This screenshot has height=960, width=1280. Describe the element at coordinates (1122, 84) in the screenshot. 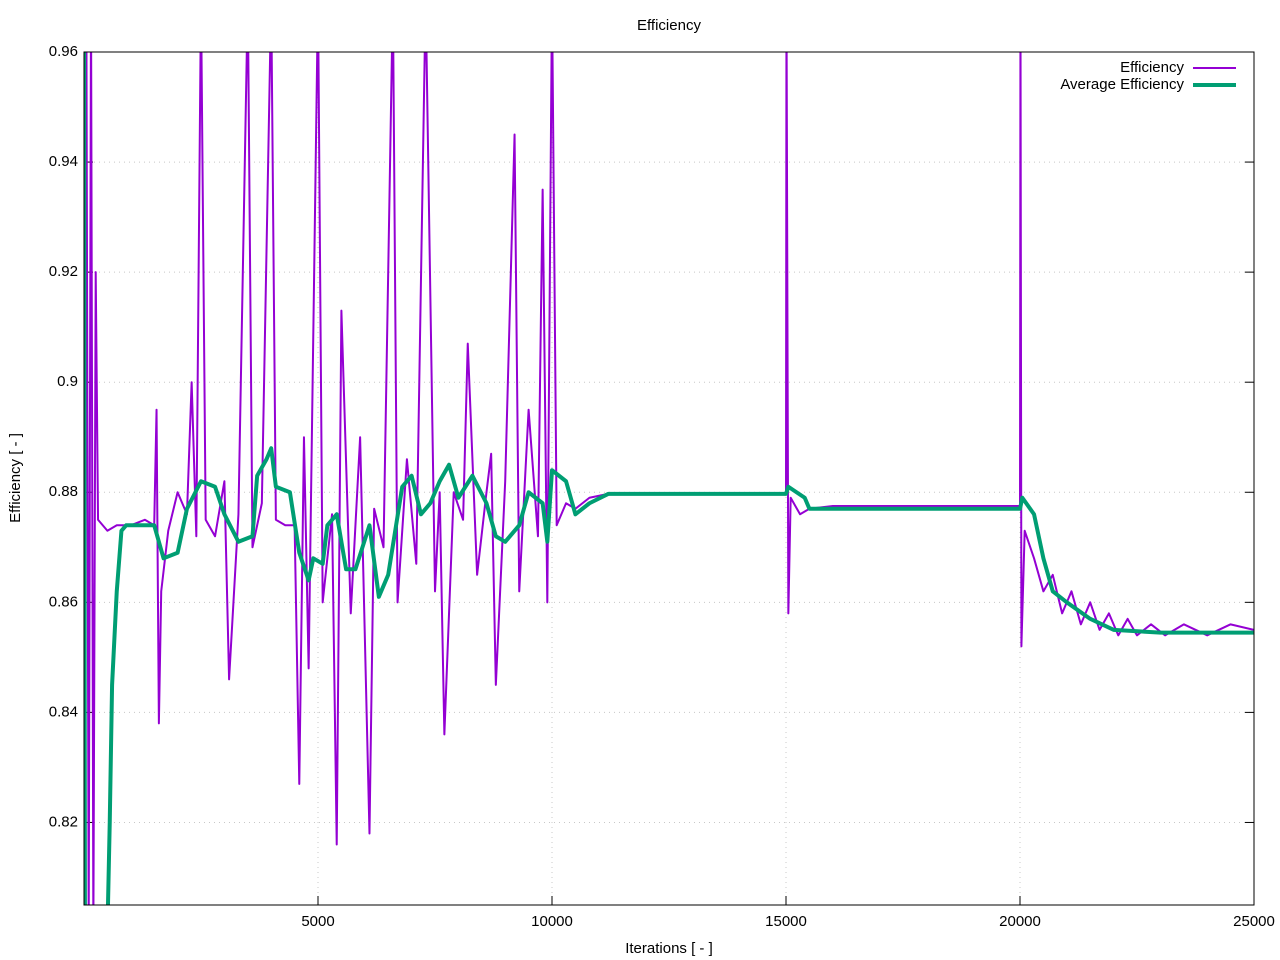

I see `legend-label: Average Efficiency` at that location.